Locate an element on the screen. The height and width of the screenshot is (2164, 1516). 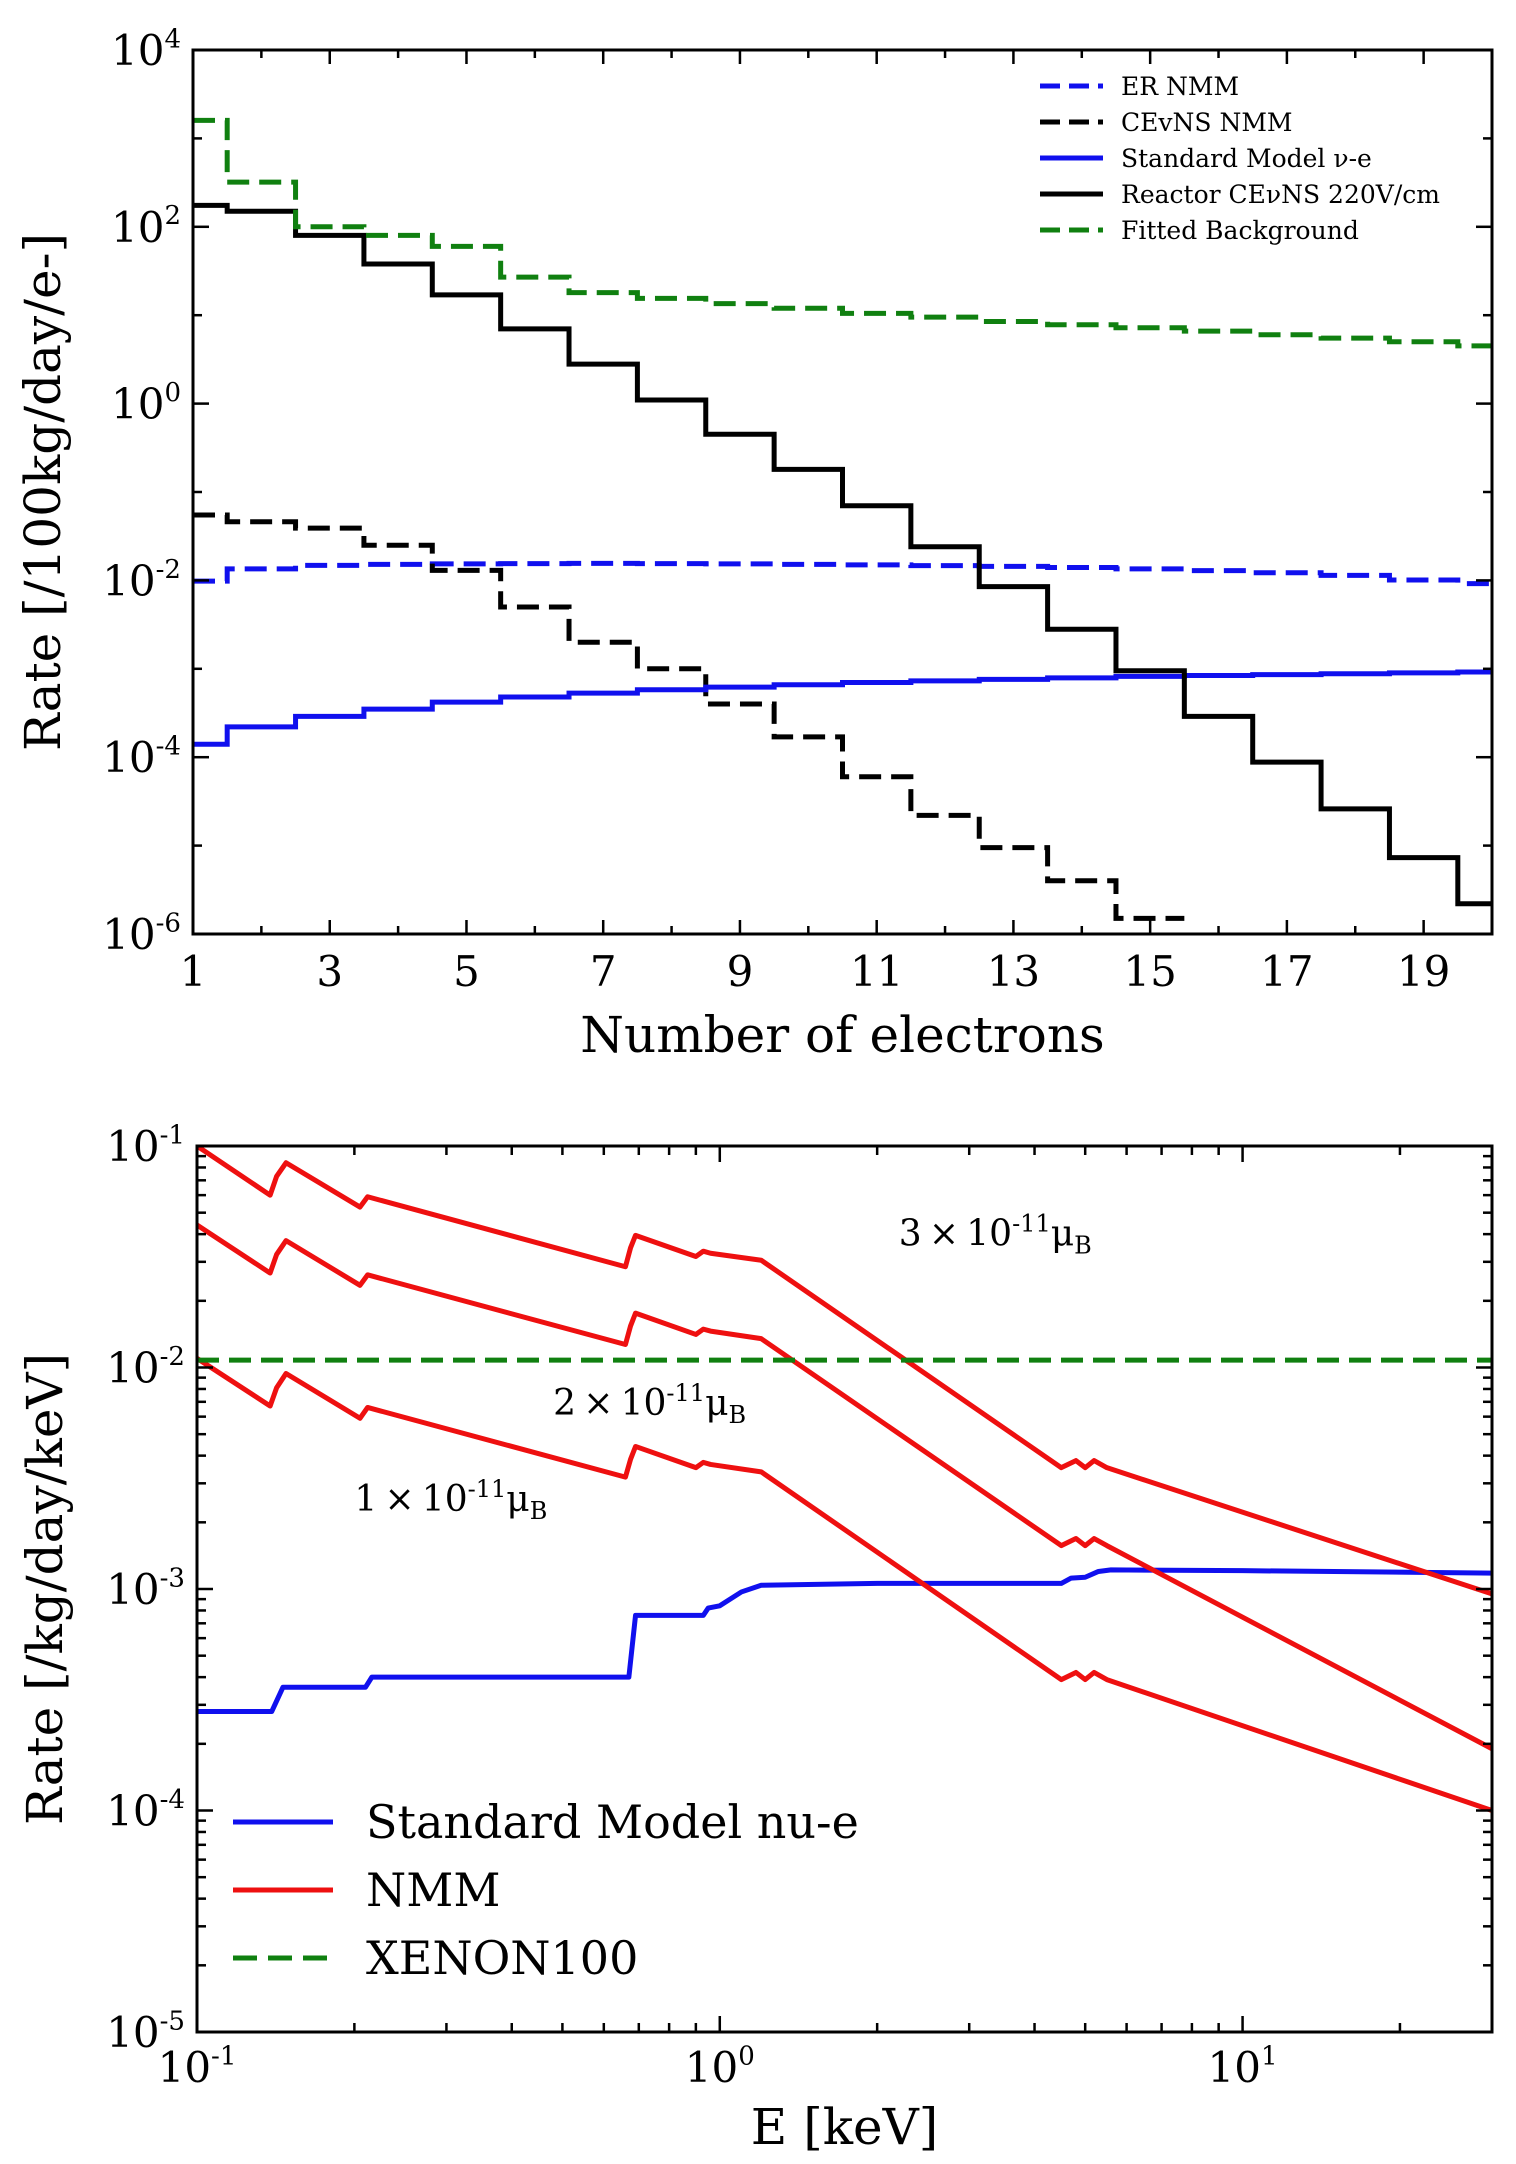
bottom-legend-label-2: XENON100 is located at coordinates (502, 1958).